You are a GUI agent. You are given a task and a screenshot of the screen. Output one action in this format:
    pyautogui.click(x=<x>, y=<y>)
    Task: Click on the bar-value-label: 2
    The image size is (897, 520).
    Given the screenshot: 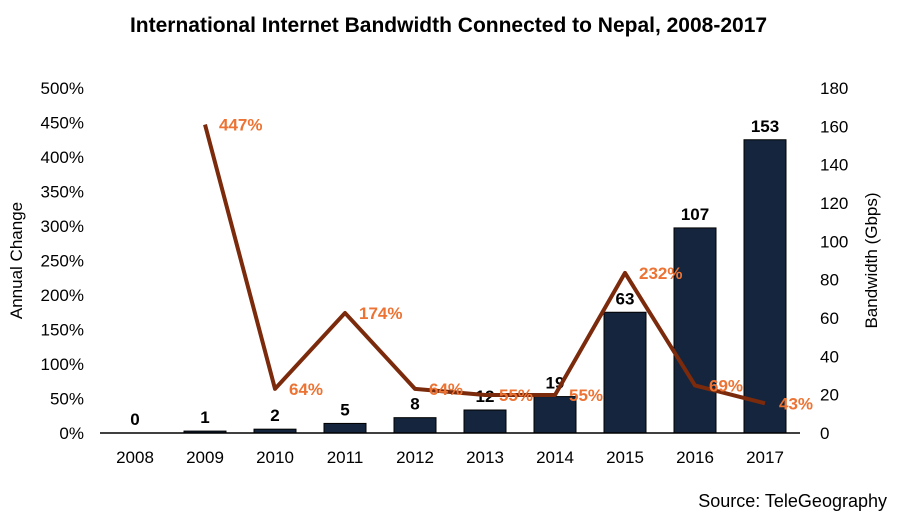 What is the action you would take?
    pyautogui.click(x=274, y=415)
    